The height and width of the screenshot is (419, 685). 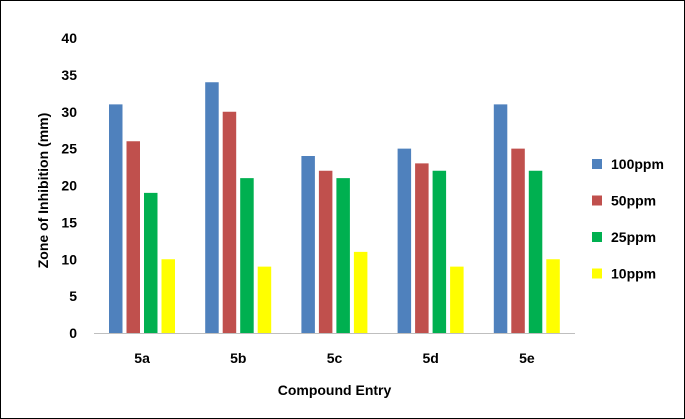 What do you see at coordinates (69, 259) in the screenshot?
I see `y-tick-label: 10` at bounding box center [69, 259].